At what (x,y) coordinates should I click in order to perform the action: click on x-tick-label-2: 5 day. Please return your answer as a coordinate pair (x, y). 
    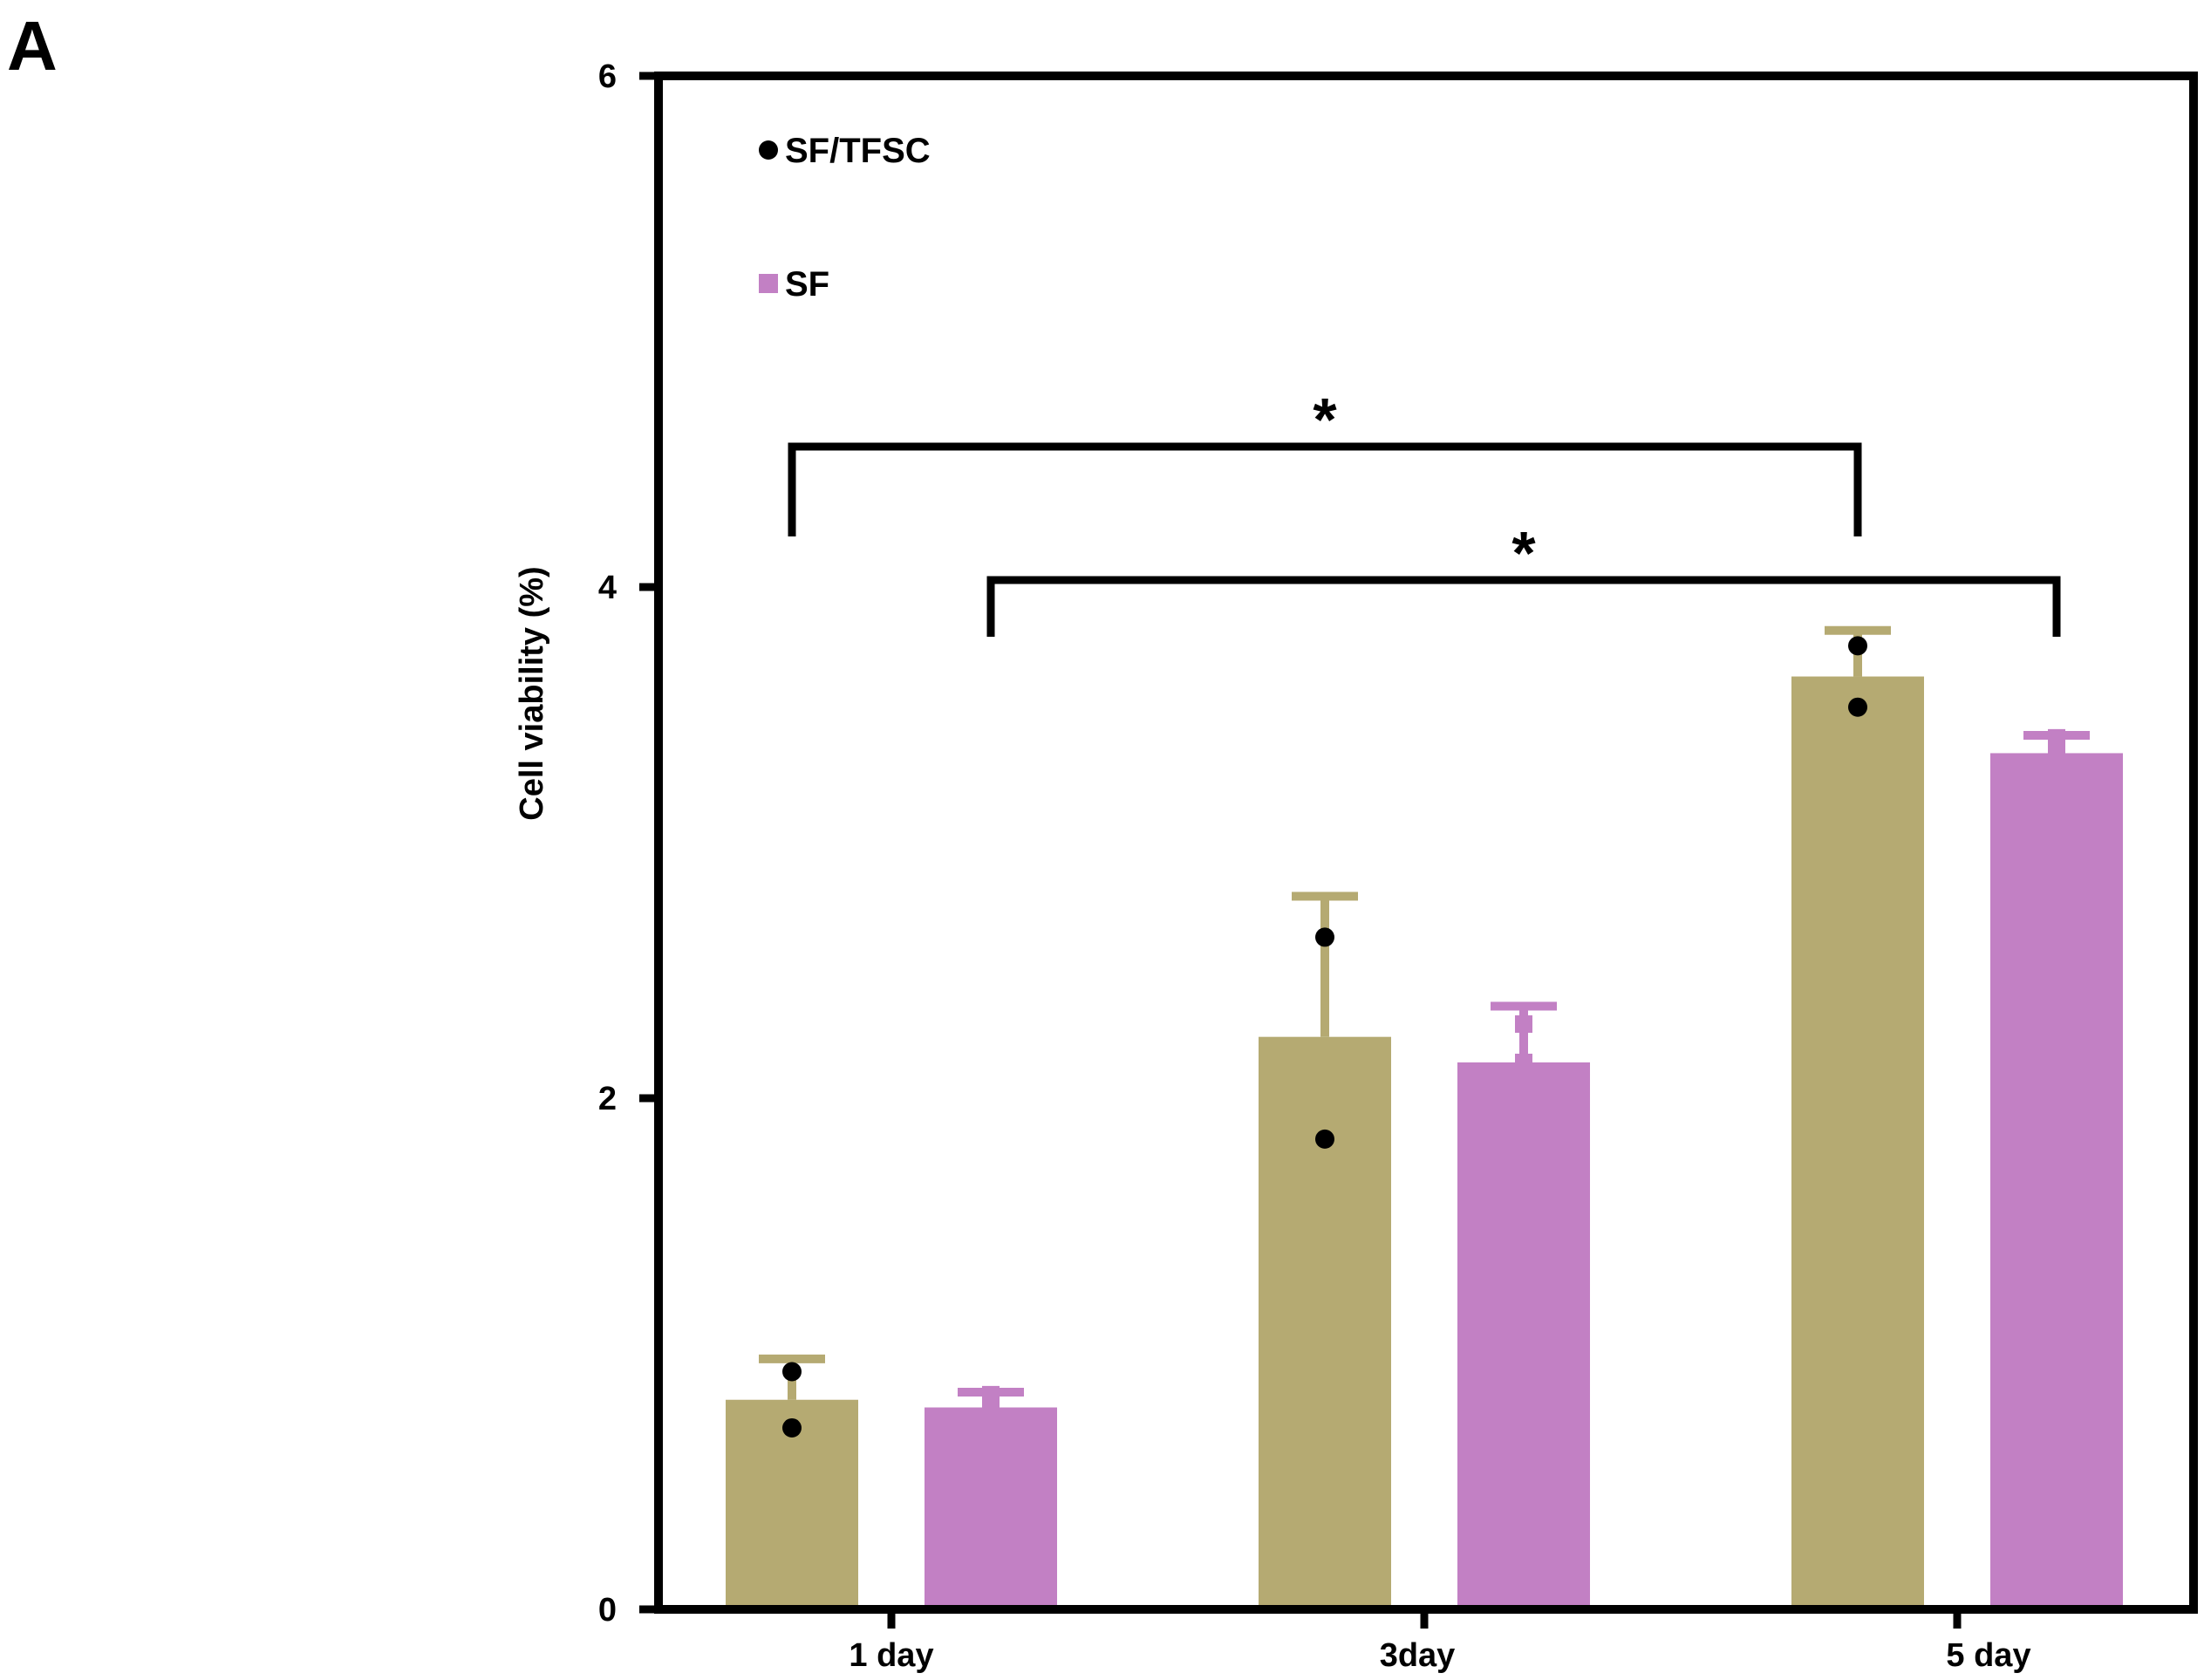
    Looking at the image, I should click on (1988, 1655).